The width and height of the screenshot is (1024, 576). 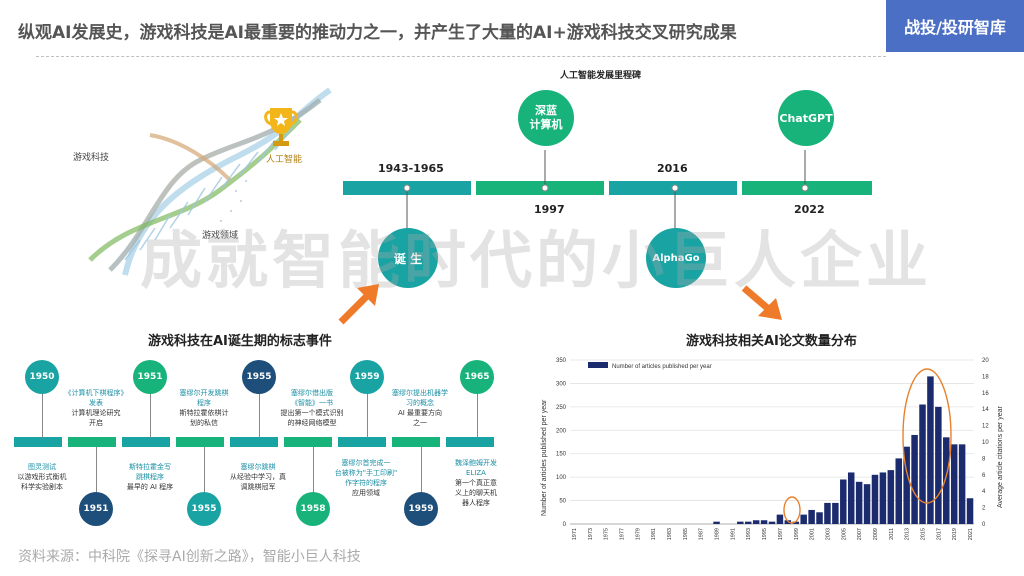 I want to click on chart-x-tick: 1987, so click(x=702, y=534).